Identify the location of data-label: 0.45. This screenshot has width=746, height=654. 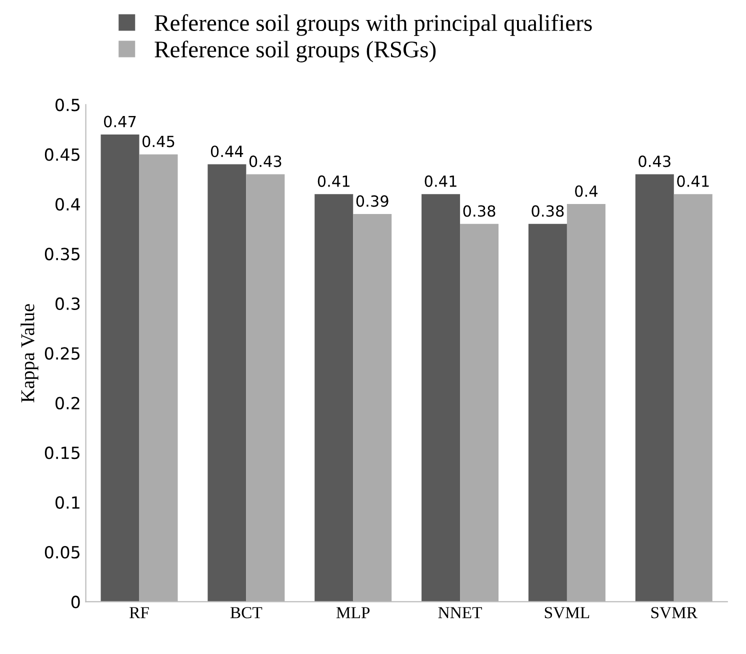
(158, 142).